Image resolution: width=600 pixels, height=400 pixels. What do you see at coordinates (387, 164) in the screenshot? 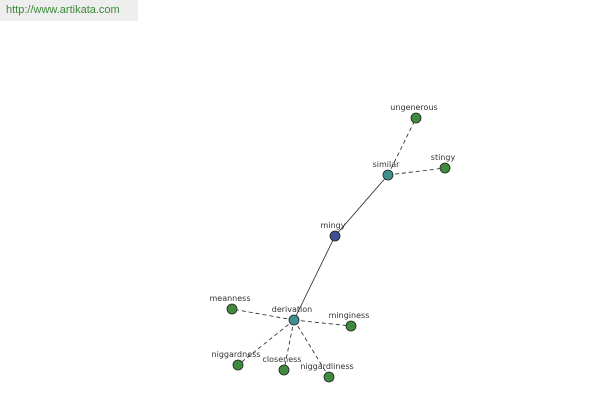
I see `node-label: similar` at bounding box center [387, 164].